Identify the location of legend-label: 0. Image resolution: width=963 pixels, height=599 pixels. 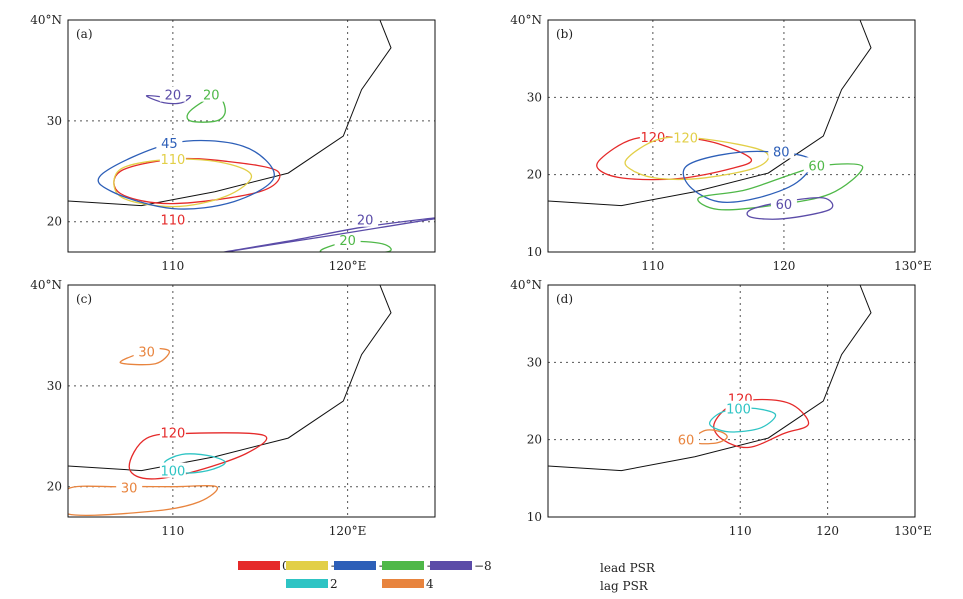
(286, 566).